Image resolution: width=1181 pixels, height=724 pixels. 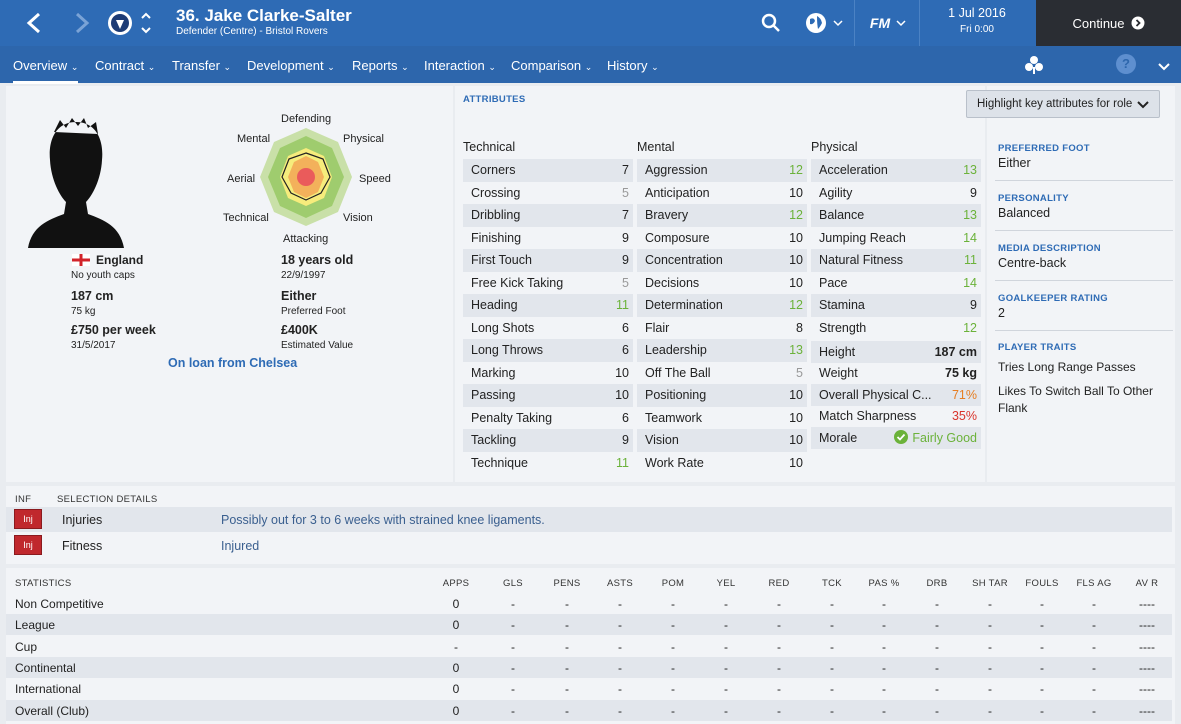 What do you see at coordinates (896, 193) in the screenshot?
I see `attribute-row: Agility 9` at bounding box center [896, 193].